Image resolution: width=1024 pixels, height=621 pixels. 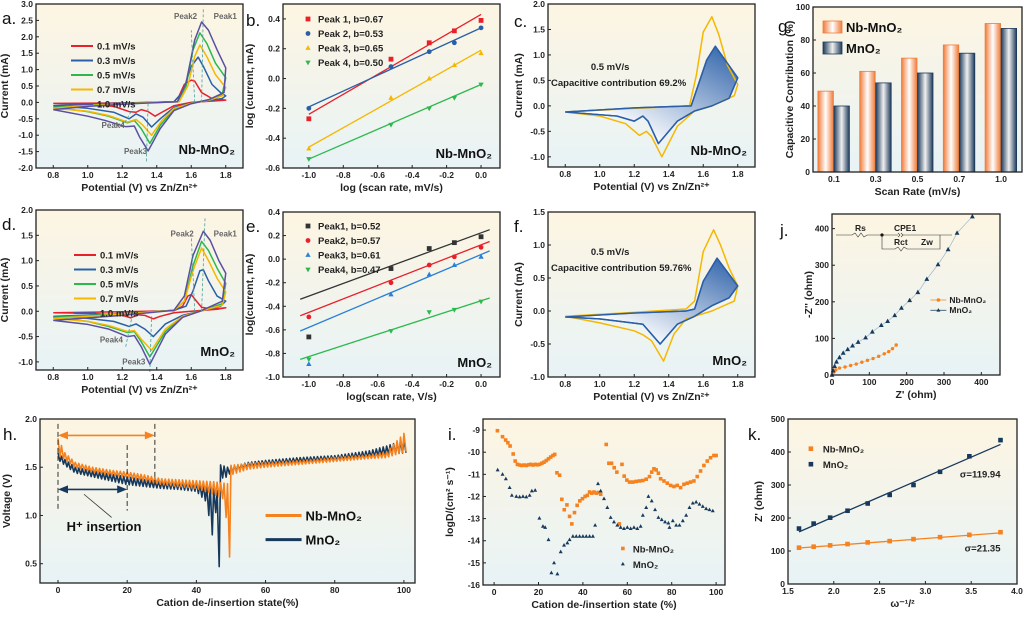 I want to click on legend-label: 0.5 mV/s, so click(x=116, y=76).